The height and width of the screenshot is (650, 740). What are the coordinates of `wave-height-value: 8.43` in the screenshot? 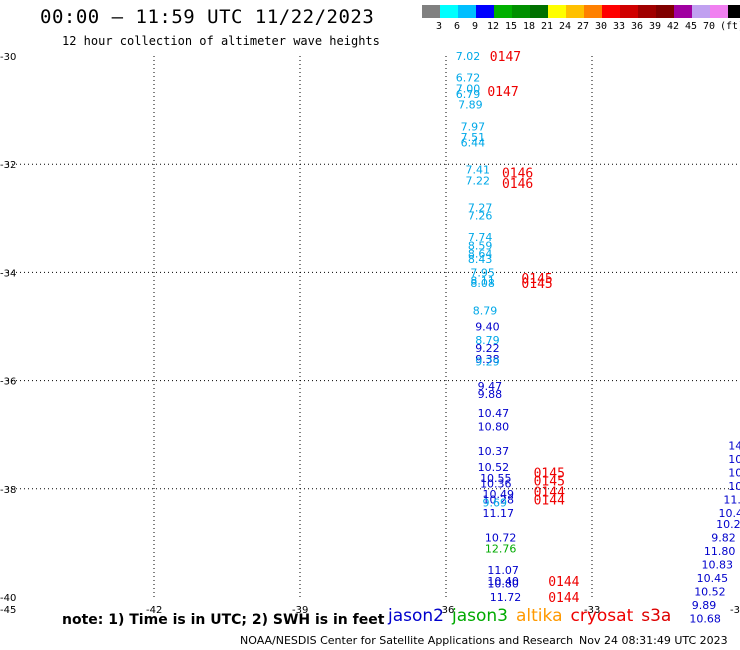 It's located at (480, 259).